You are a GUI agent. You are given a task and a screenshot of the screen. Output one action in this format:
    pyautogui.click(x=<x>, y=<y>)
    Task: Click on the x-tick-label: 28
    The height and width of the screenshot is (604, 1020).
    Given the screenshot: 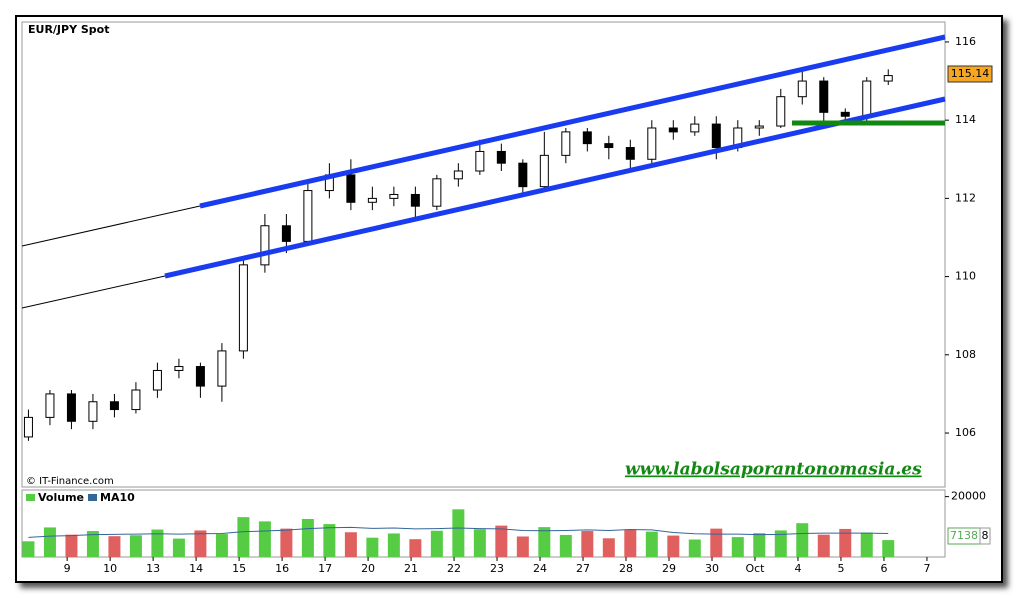 What is the action you would take?
    pyautogui.click(x=626, y=568)
    